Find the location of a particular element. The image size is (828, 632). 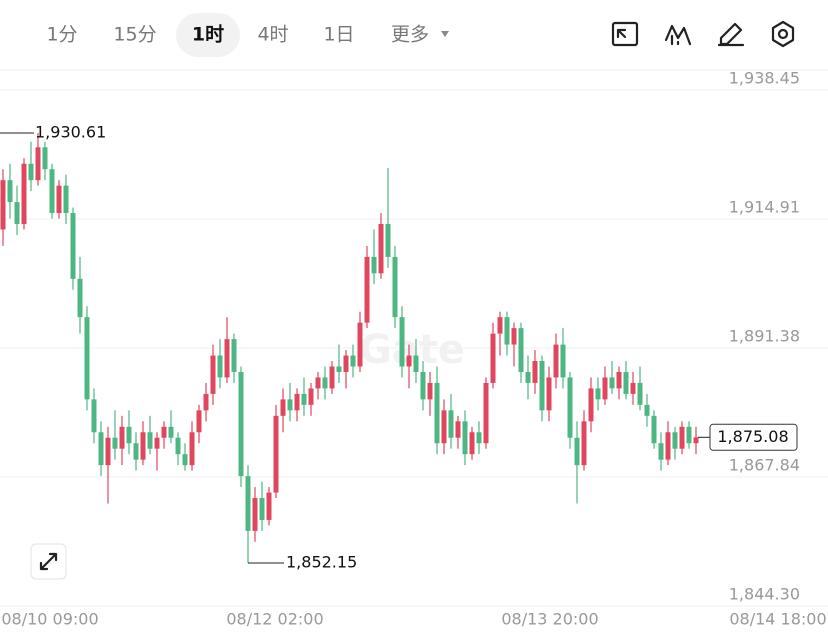

high-marker-label: 1,930.61 is located at coordinates (70, 131).